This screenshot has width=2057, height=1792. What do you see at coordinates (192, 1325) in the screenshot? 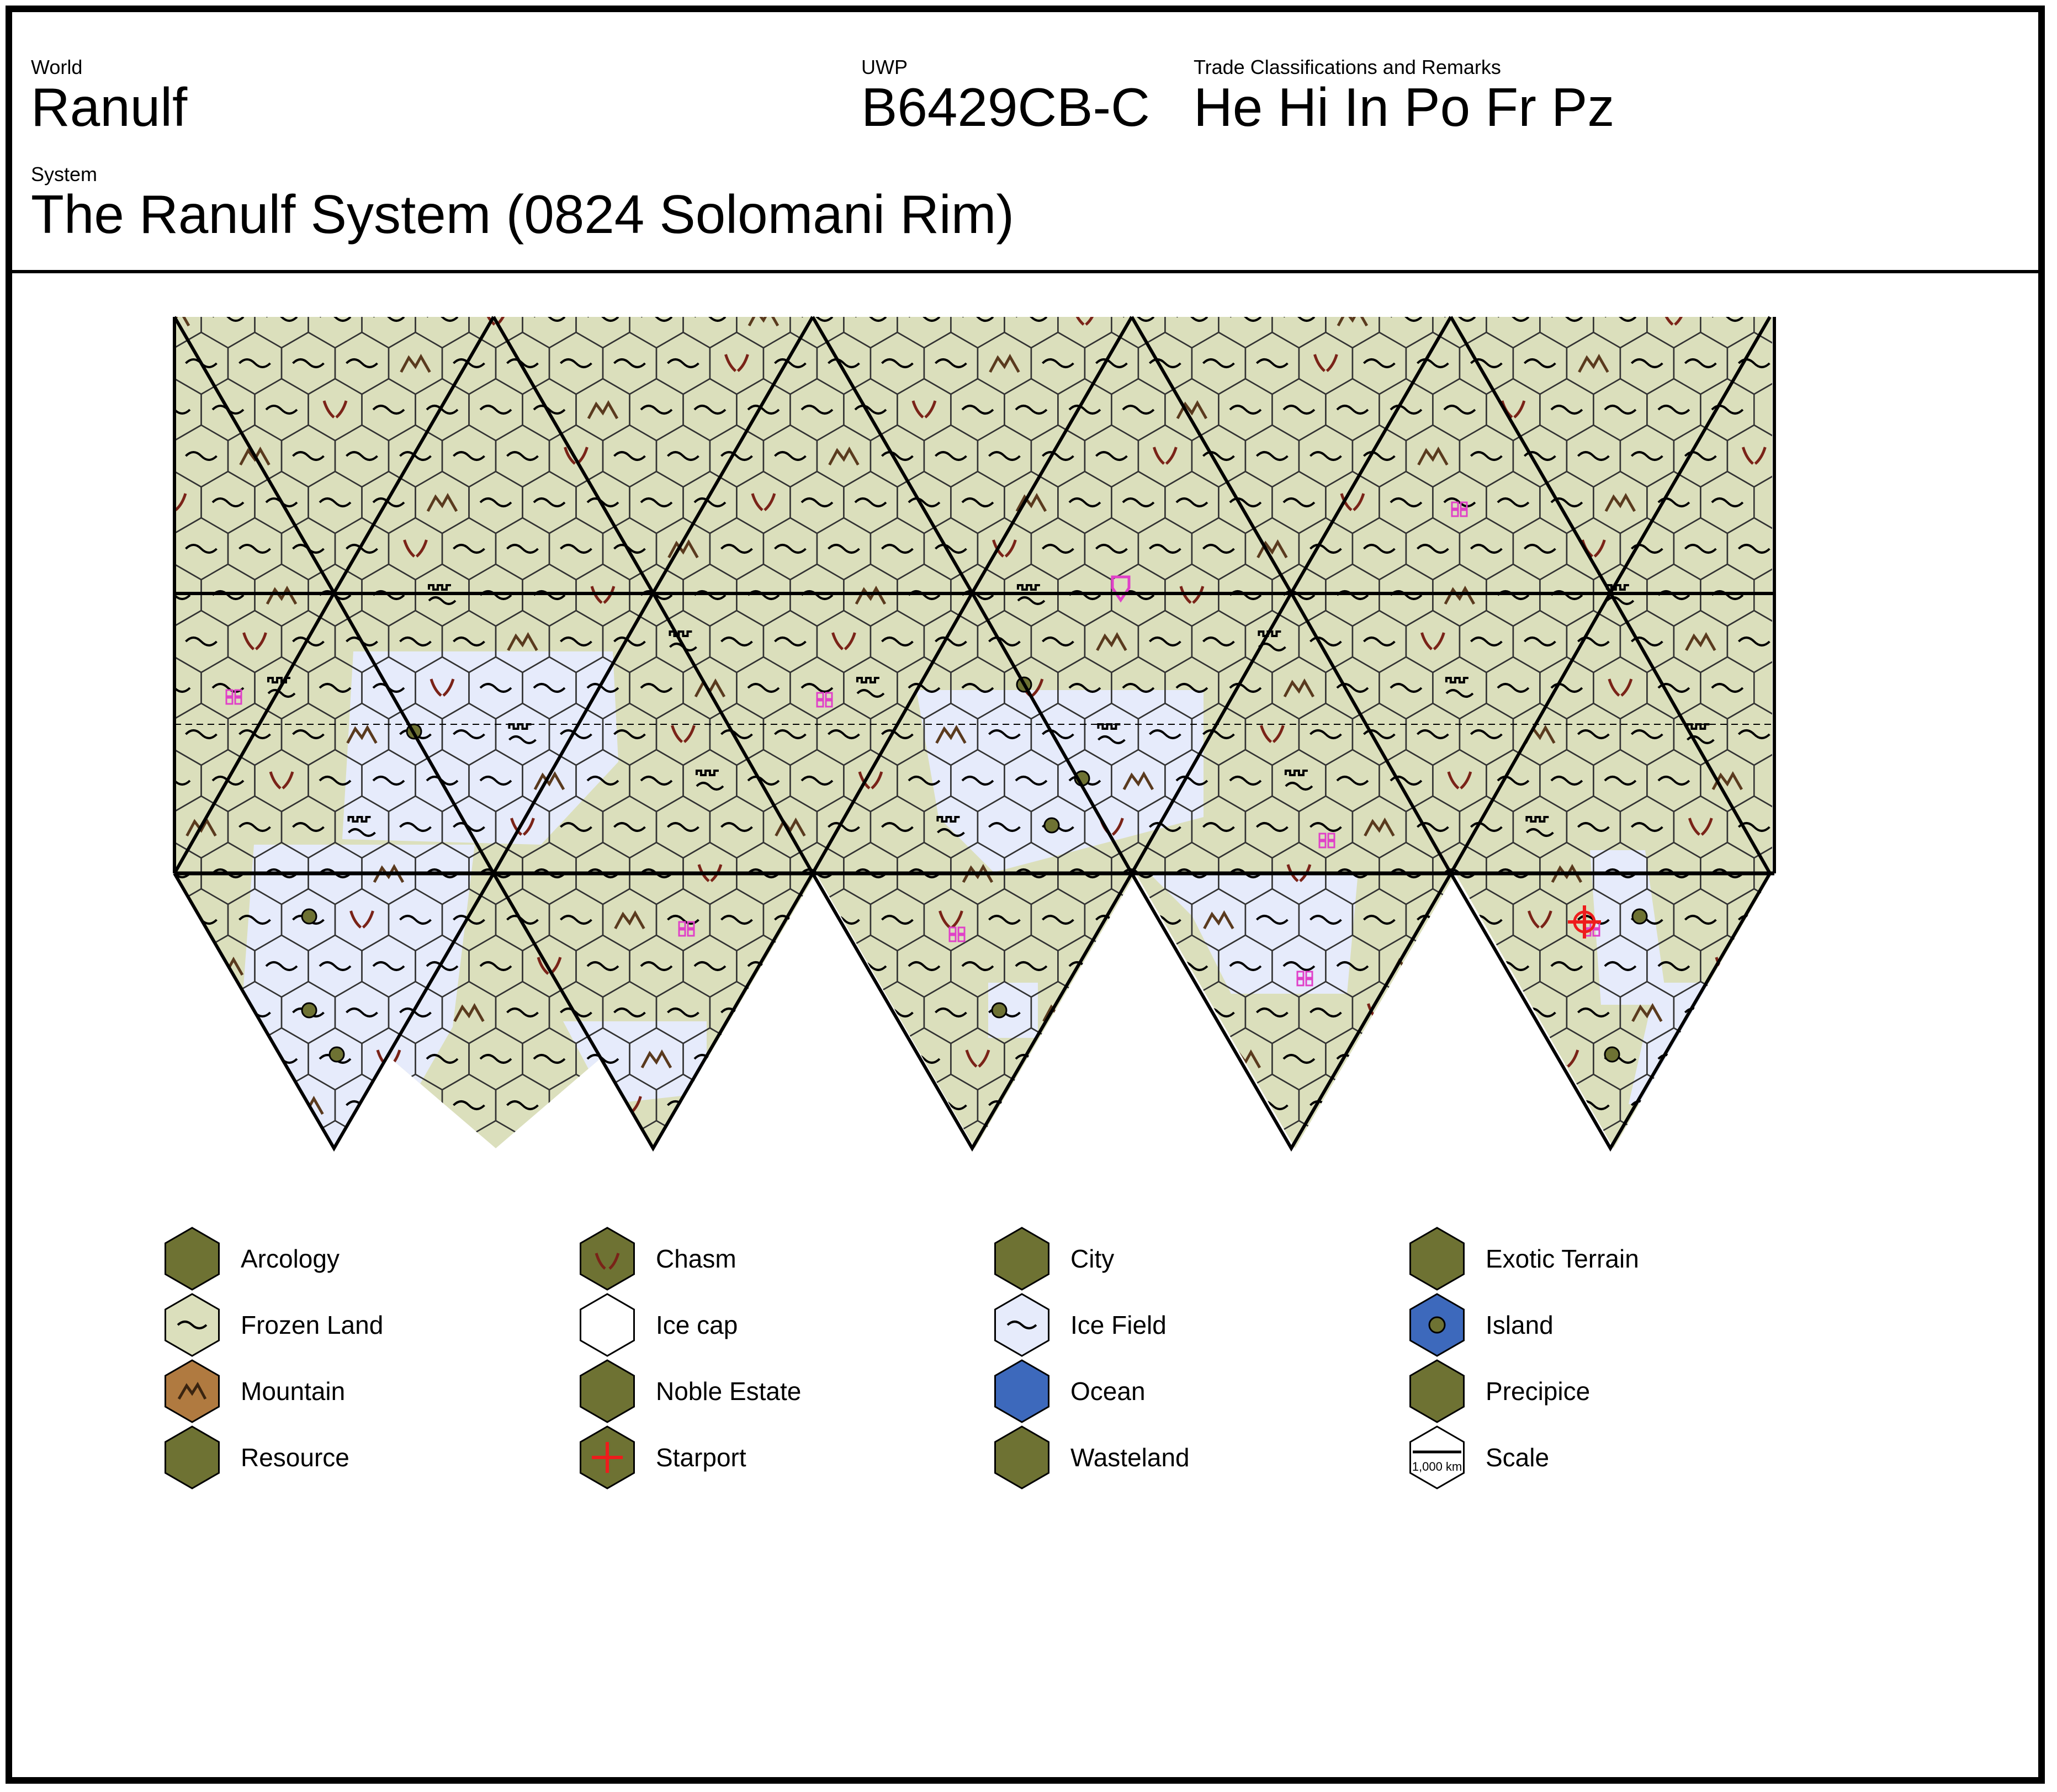
I see `legend-glyph` at bounding box center [192, 1325].